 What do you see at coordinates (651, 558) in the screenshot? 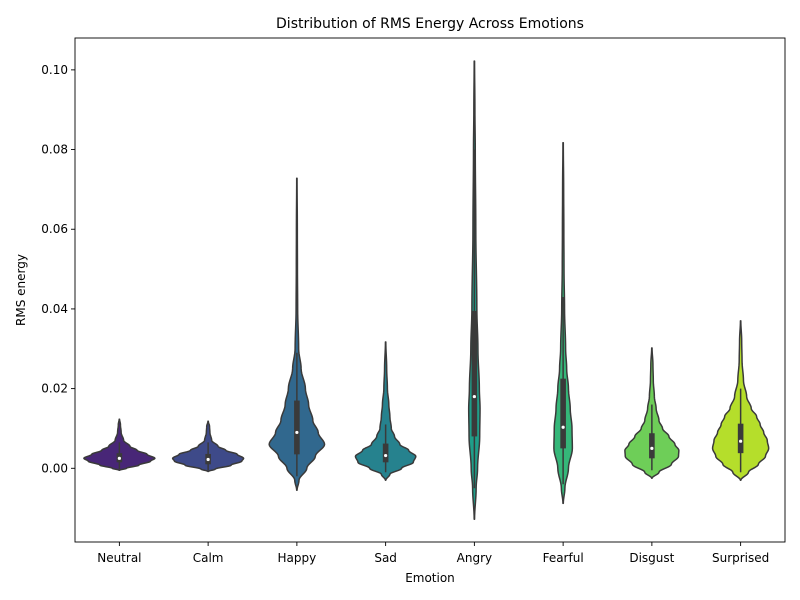
I see `x-tick-label-disgust: Disgust` at bounding box center [651, 558].